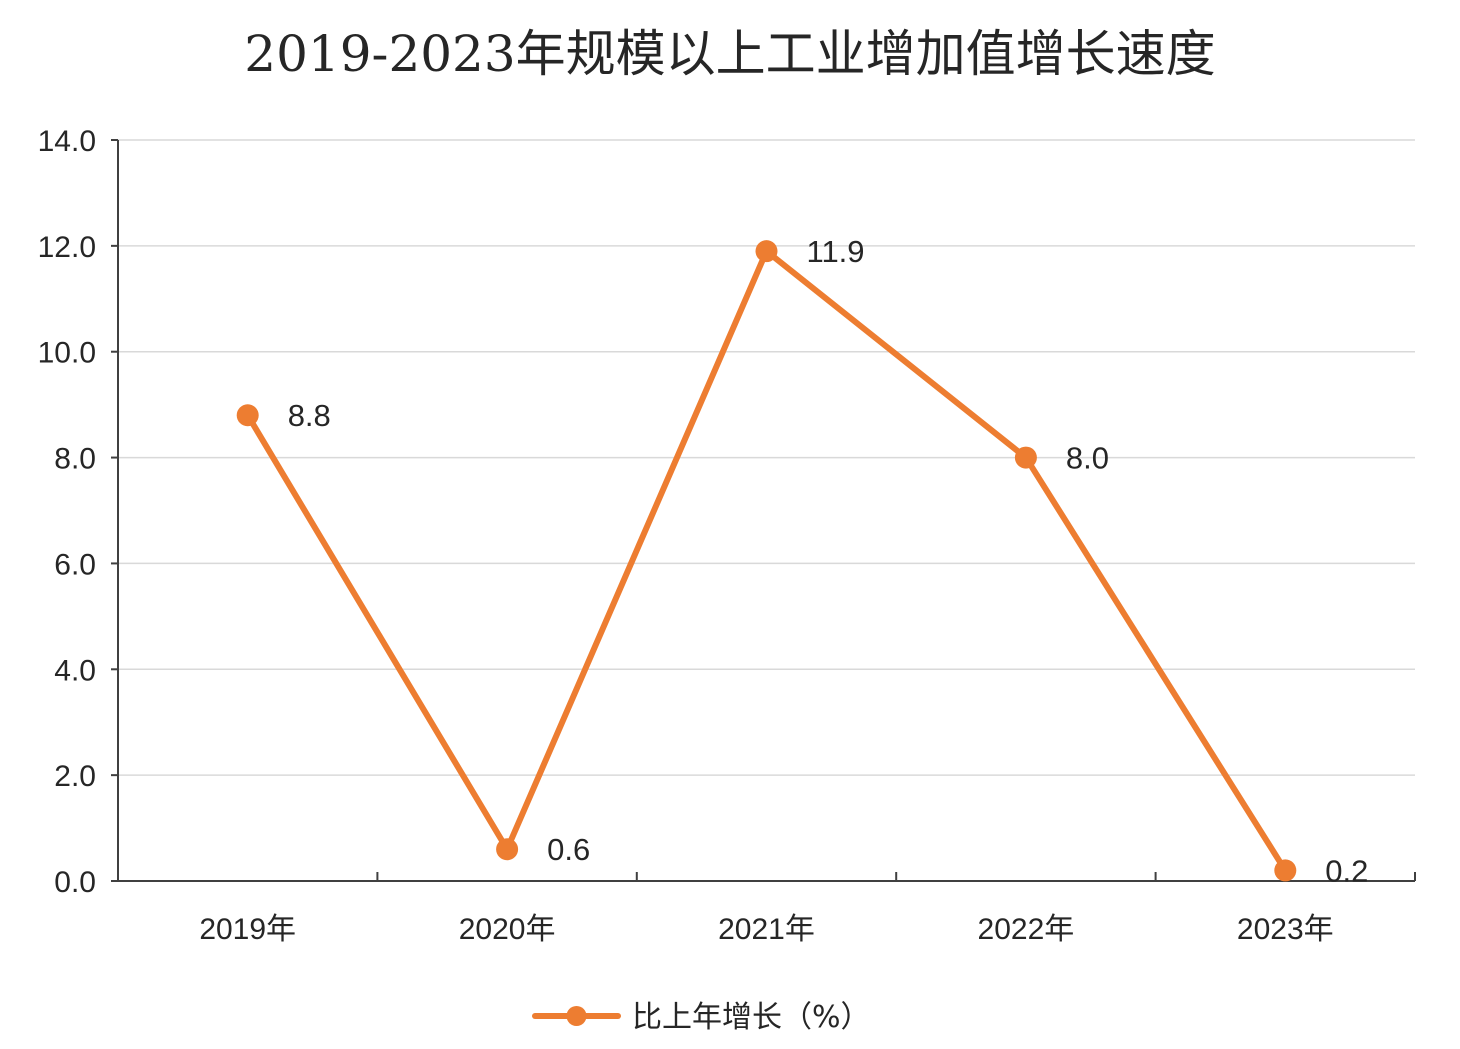 The height and width of the screenshot is (1049, 1460). I want to click on data-label: 11.9, so click(836, 251).